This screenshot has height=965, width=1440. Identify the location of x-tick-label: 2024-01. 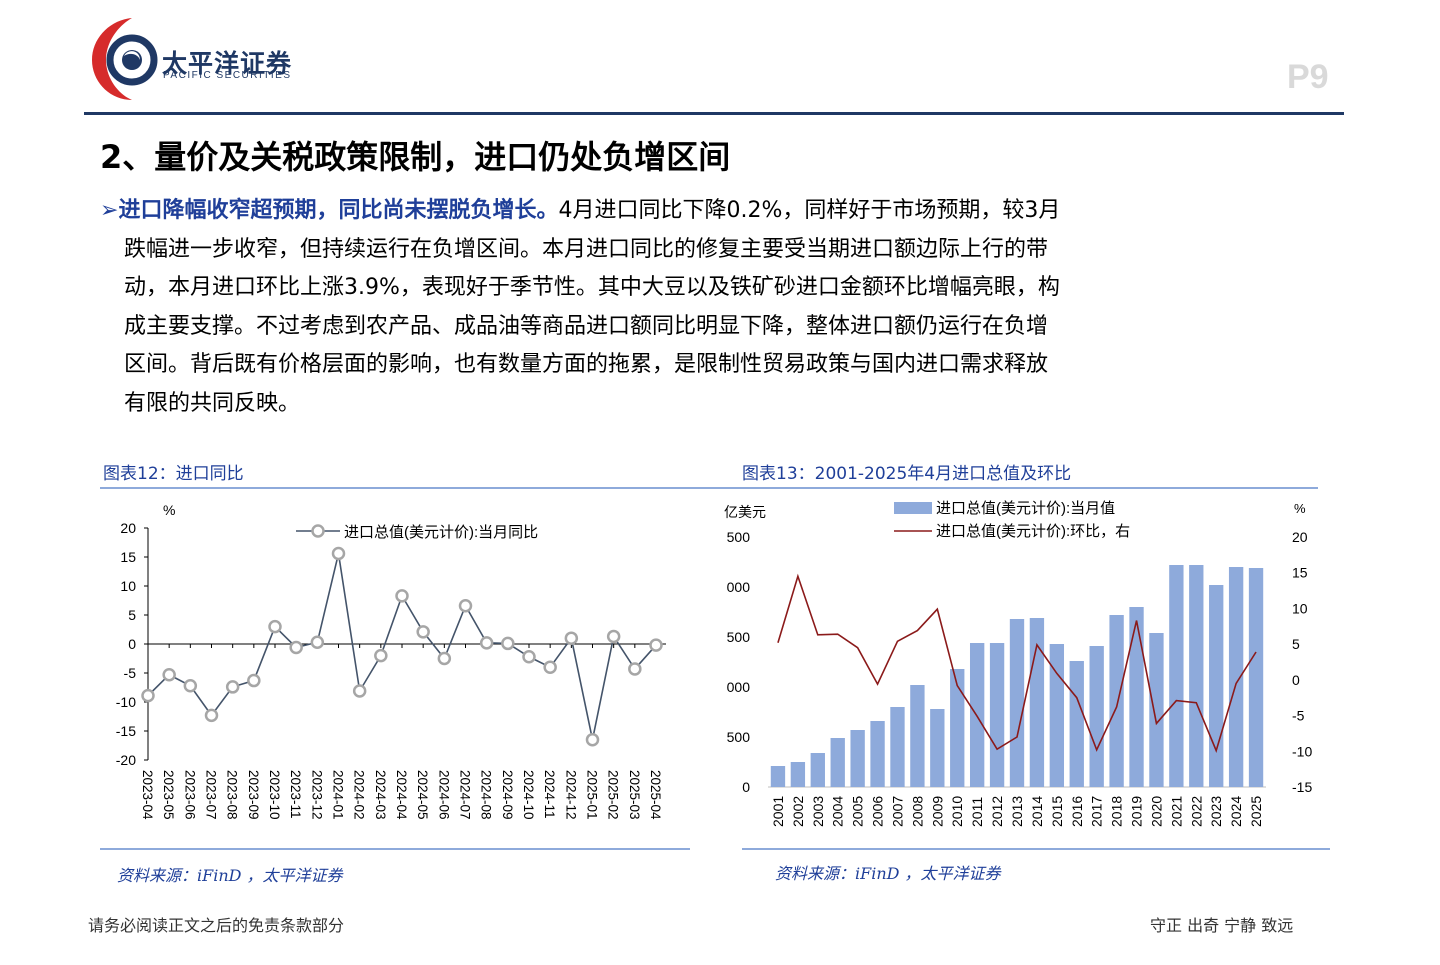
(338, 795).